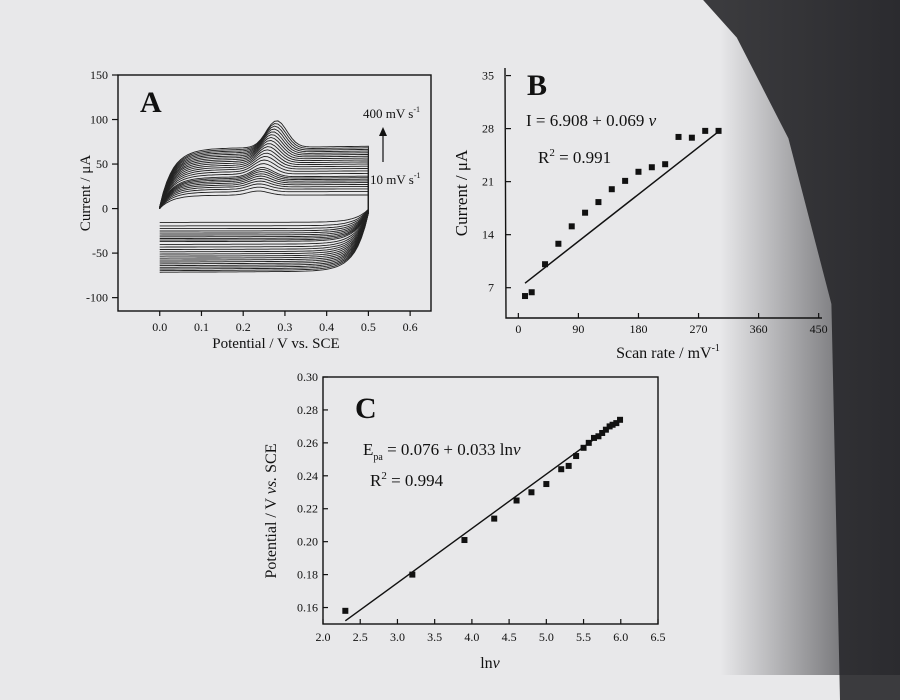  What do you see at coordinates (490, 663) in the screenshot?
I see `x-axis-label-c: lnv` at bounding box center [490, 663].